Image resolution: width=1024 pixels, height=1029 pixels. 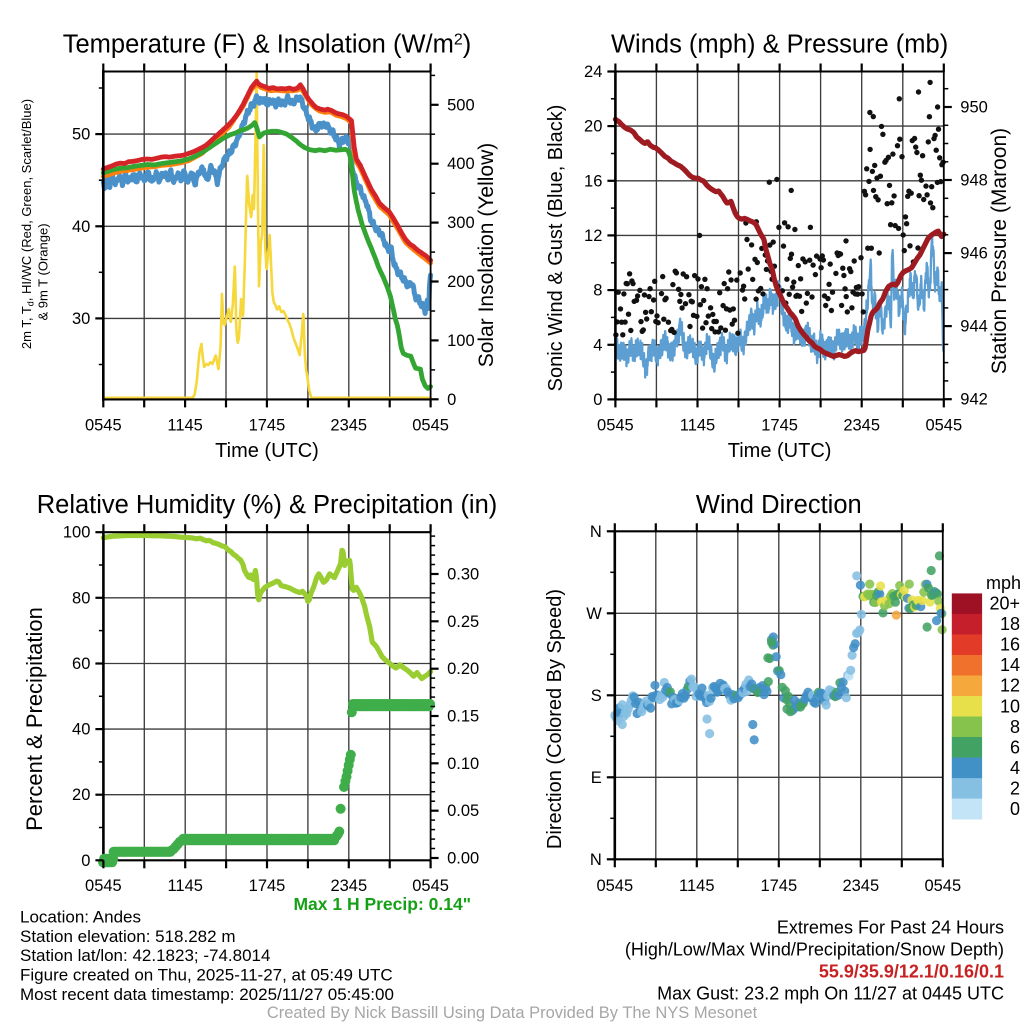 I want to click on svg-text: 30, so click(x=81, y=319).